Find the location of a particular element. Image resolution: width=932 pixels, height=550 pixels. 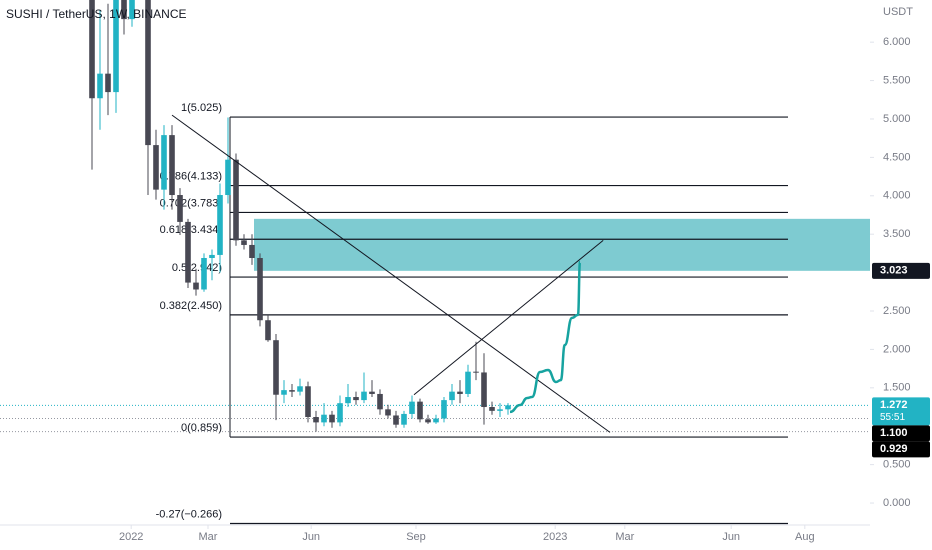

x-tick-label: Aug is located at coordinates (805, 537).